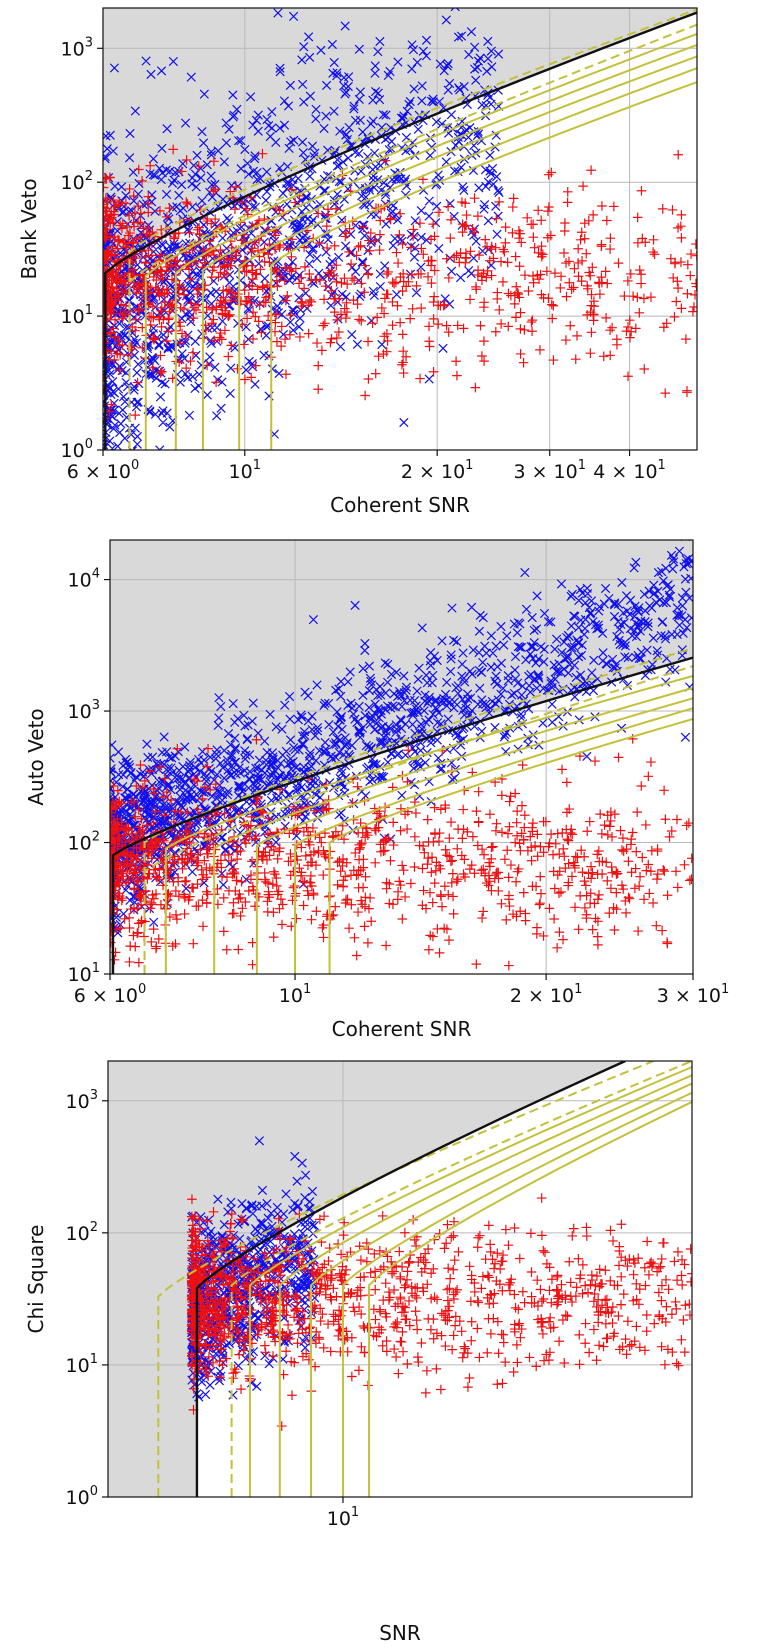  What do you see at coordinates (629, 470) in the screenshot?
I see `x-tick-label: 4 × 101` at bounding box center [629, 470].